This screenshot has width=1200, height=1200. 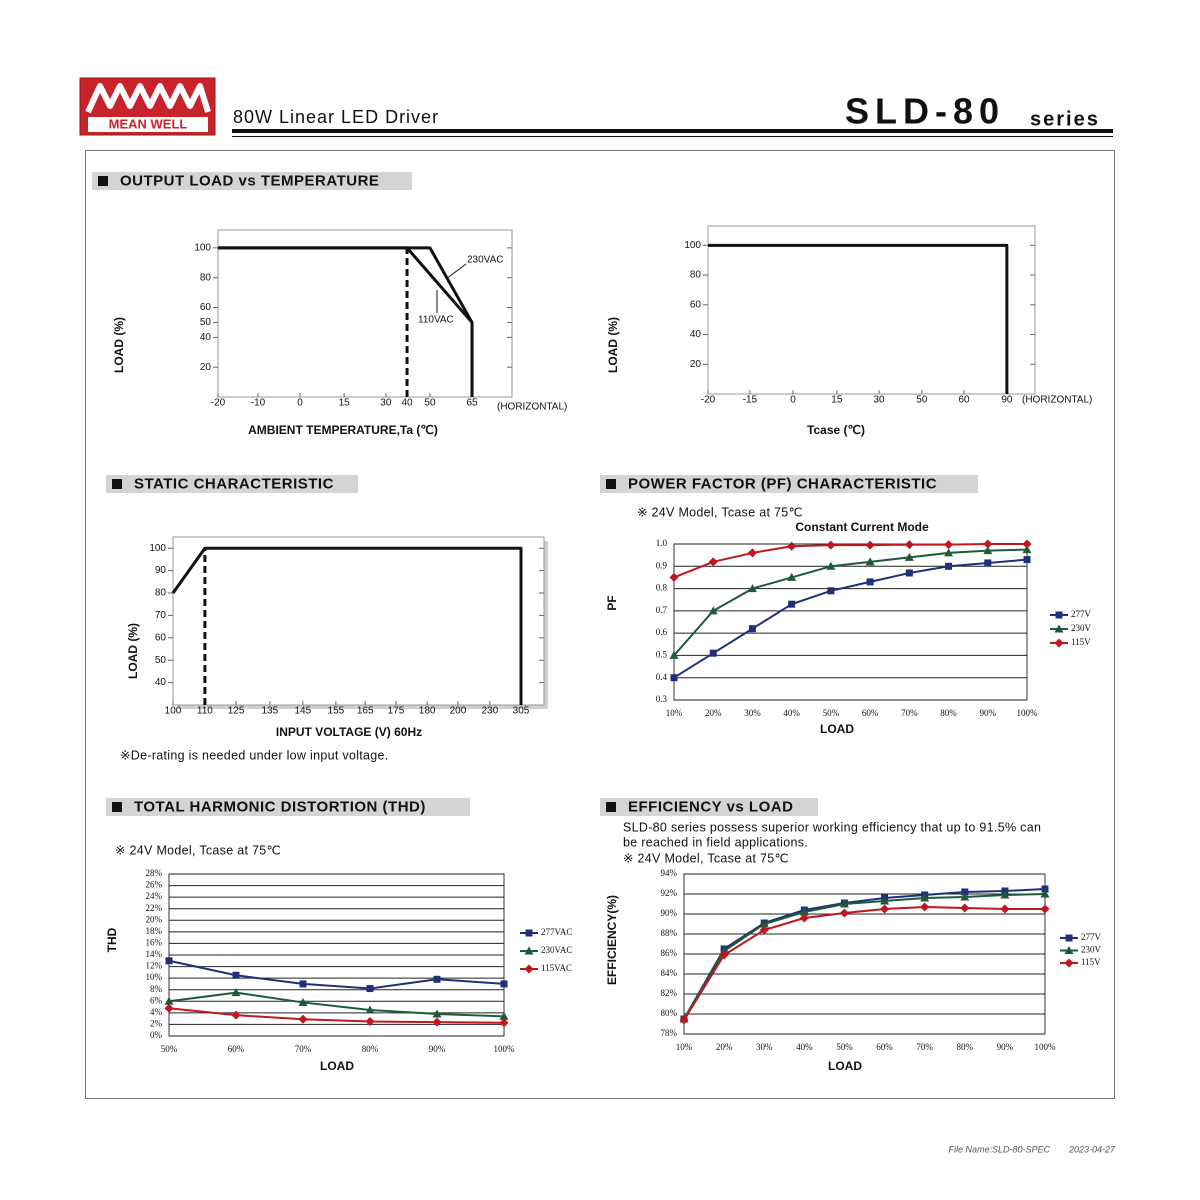 I want to click on x-axis-label: AMBIENT TEMPERATURE,Ta (℃), so click(x=343, y=430).